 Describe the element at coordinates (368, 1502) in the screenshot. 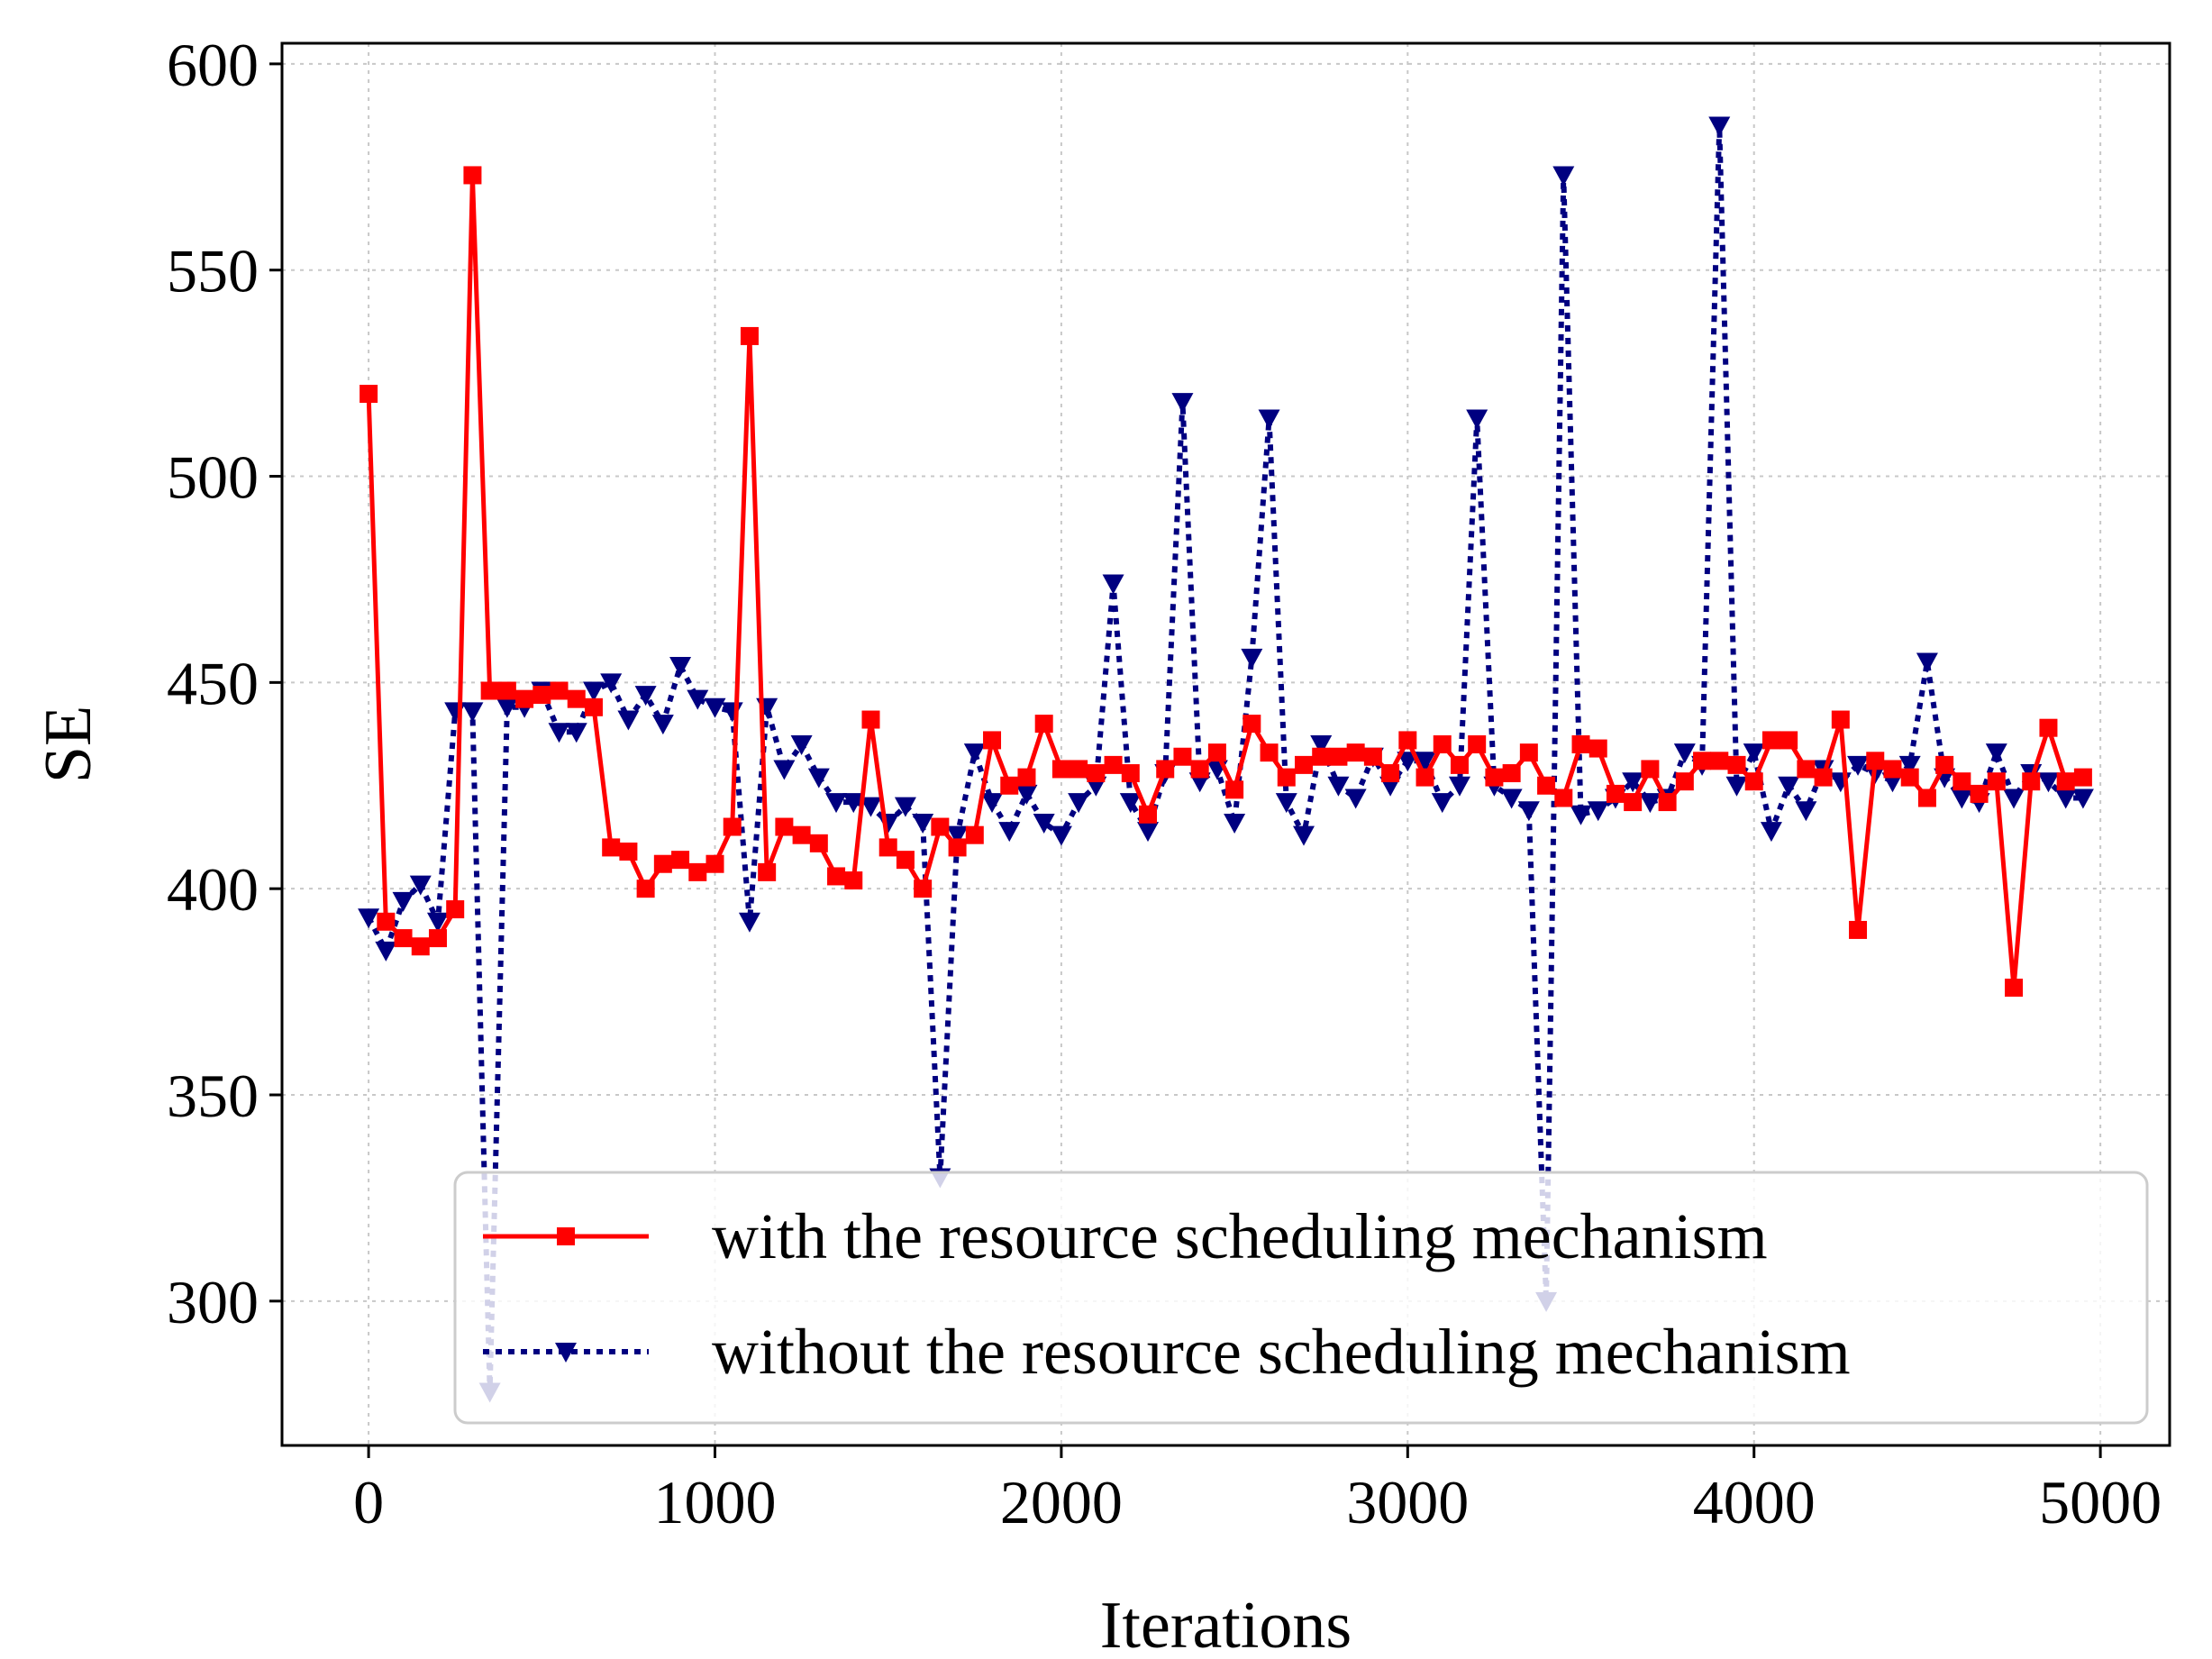

I see `x-tick-label: 0` at that location.